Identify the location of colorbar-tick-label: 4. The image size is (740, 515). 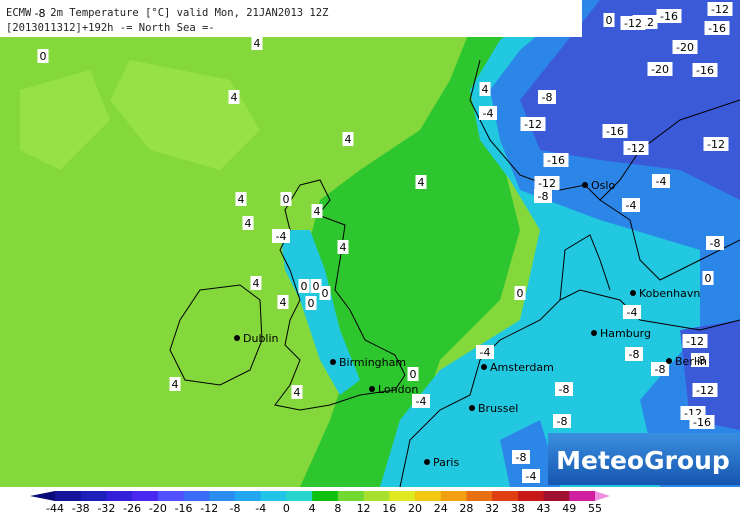
(312, 508).